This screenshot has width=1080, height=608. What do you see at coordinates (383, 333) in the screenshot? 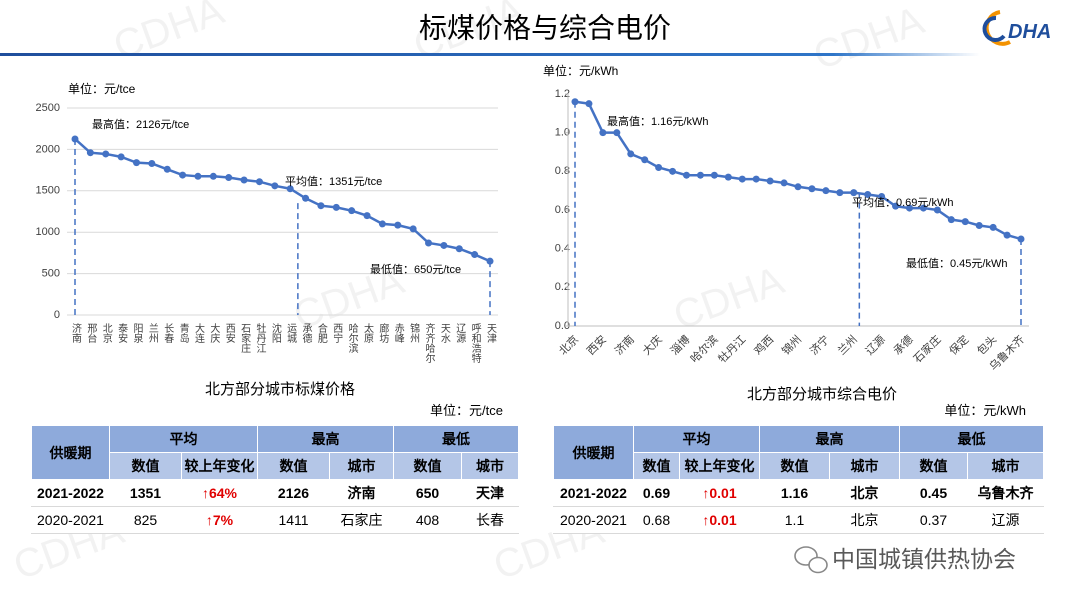
I see `x-tick-label: 廊坊` at bounding box center [383, 333].